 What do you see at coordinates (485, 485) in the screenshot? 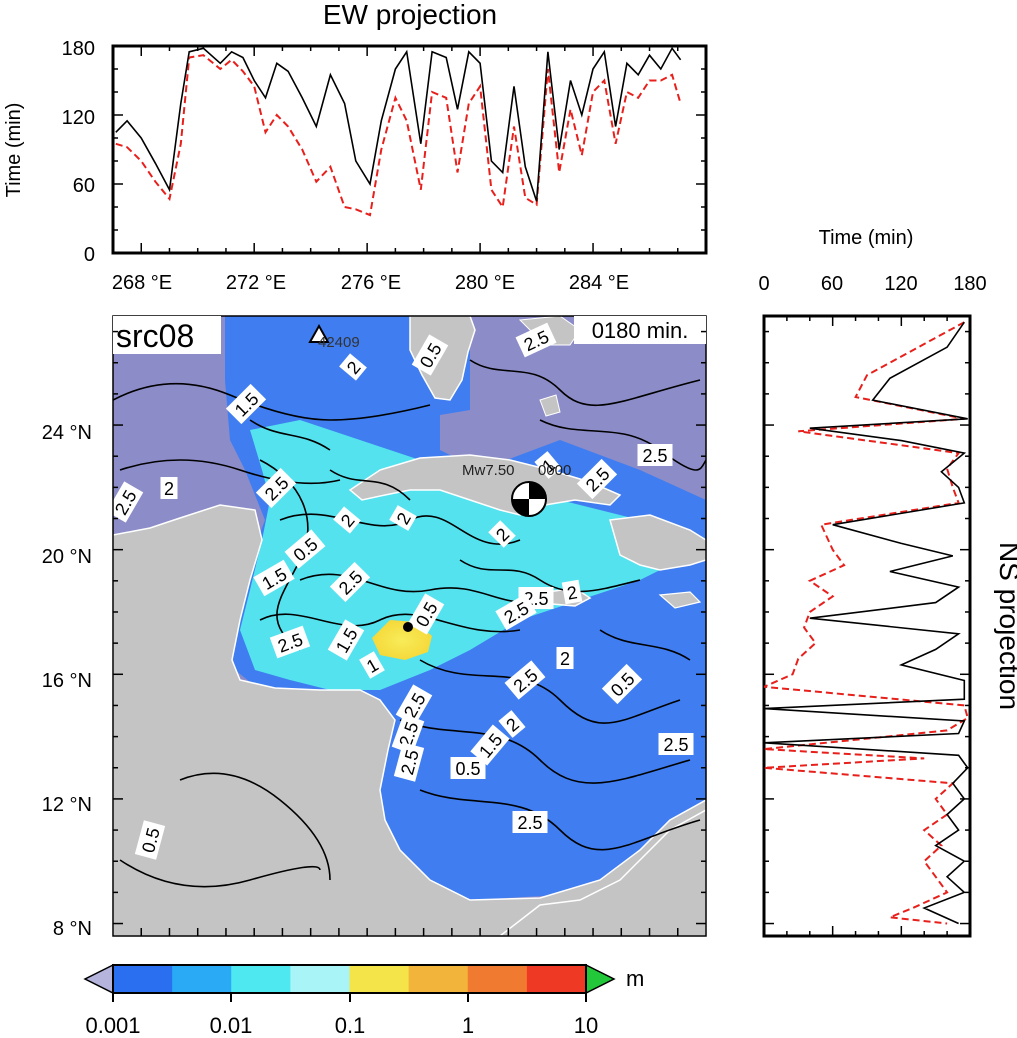
I see `land-cuba` at bounding box center [485, 485].